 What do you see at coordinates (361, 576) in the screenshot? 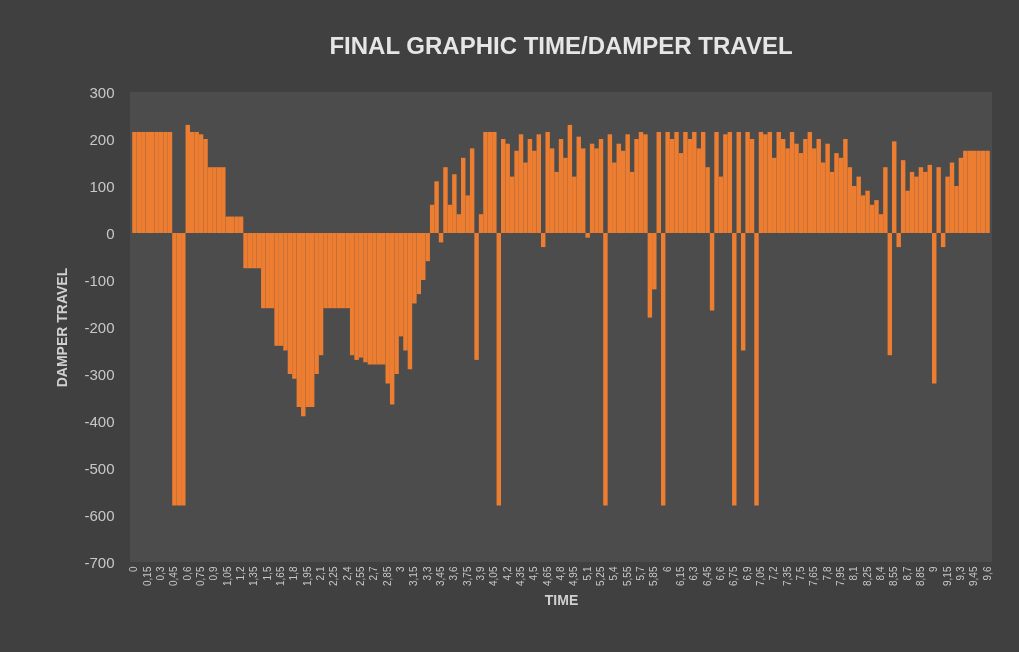
I see `x-tick-label: 2,55` at bounding box center [361, 576].